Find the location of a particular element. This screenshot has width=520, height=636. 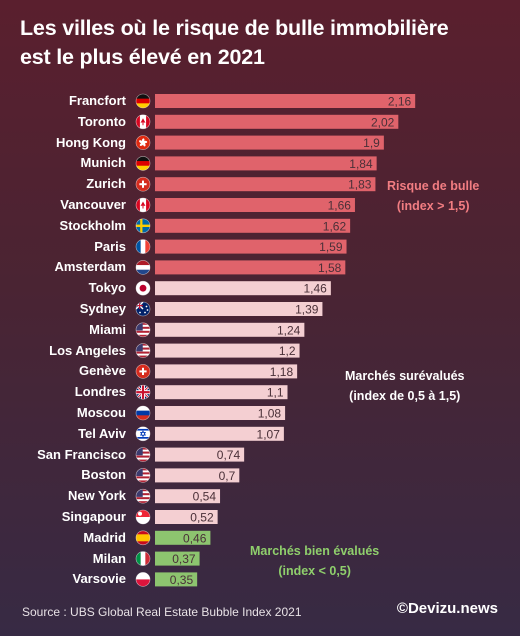

bar-los-angeles is located at coordinates (227, 350).